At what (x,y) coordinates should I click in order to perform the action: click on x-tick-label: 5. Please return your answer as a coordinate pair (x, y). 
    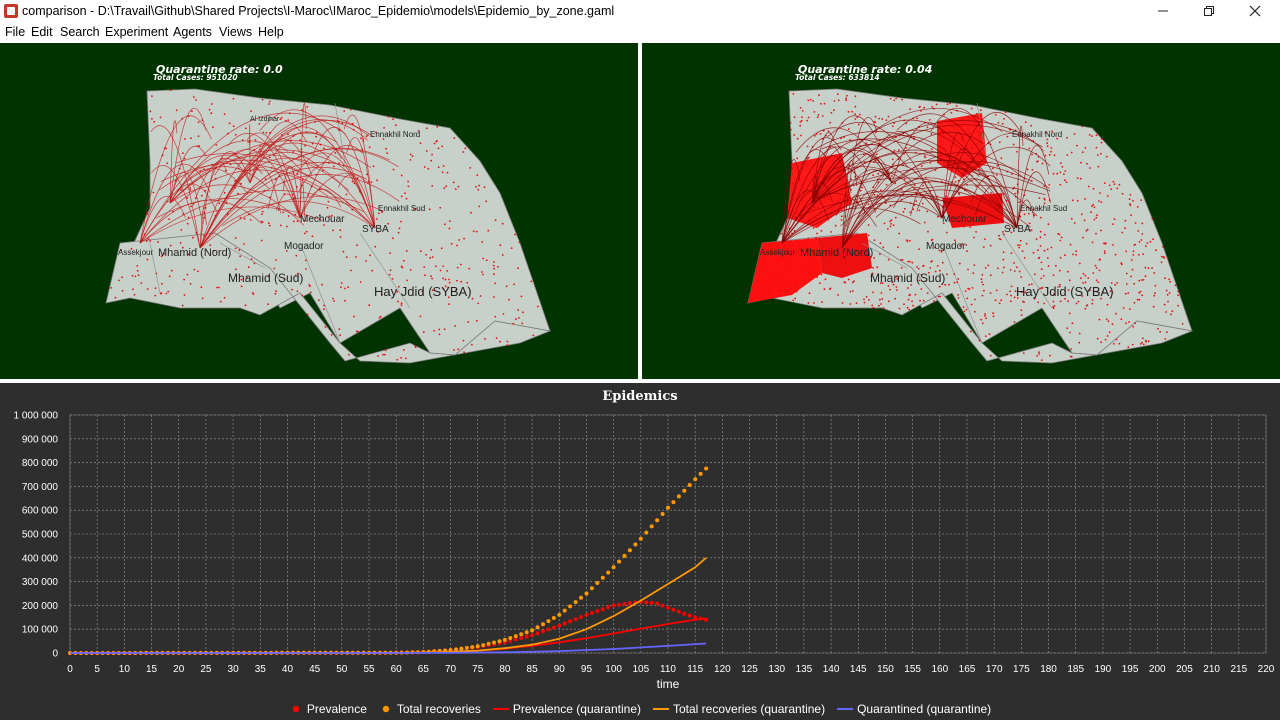
    Looking at the image, I should click on (97, 669).